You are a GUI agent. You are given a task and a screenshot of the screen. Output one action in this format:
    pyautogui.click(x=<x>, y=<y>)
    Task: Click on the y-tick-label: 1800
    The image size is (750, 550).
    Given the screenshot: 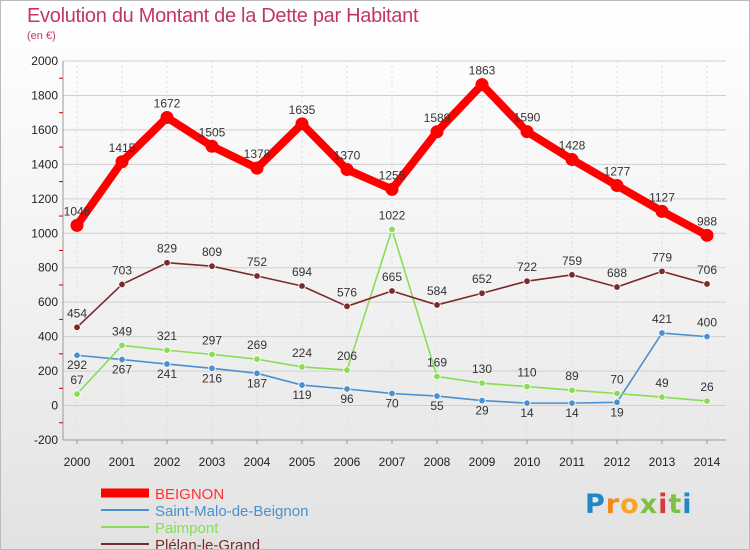 What is the action you would take?
    pyautogui.click(x=44, y=95)
    